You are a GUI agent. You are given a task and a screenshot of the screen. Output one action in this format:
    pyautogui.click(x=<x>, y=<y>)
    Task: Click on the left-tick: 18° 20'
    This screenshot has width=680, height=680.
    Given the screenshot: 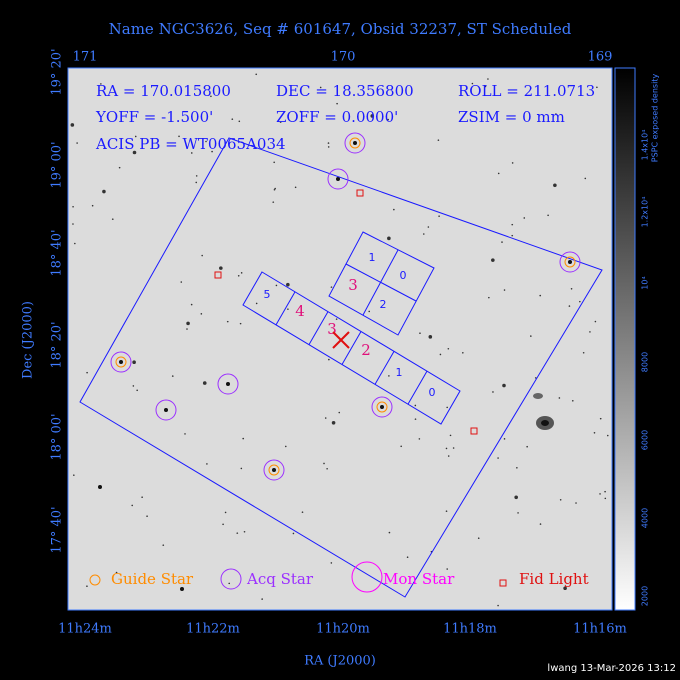 What is the action you would take?
    pyautogui.click(x=57, y=344)
    